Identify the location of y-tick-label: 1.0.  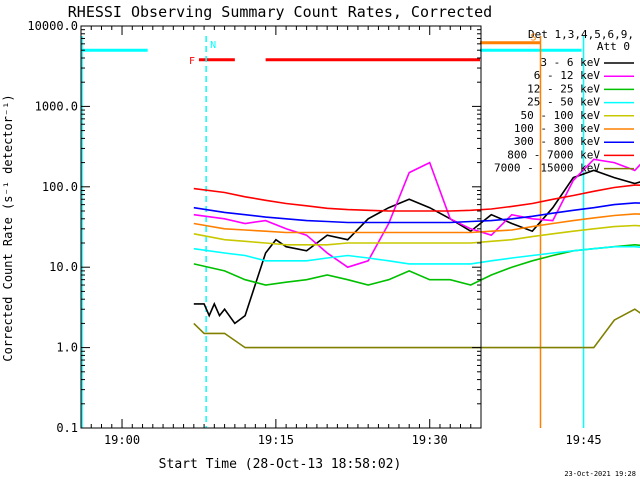
(67, 348).